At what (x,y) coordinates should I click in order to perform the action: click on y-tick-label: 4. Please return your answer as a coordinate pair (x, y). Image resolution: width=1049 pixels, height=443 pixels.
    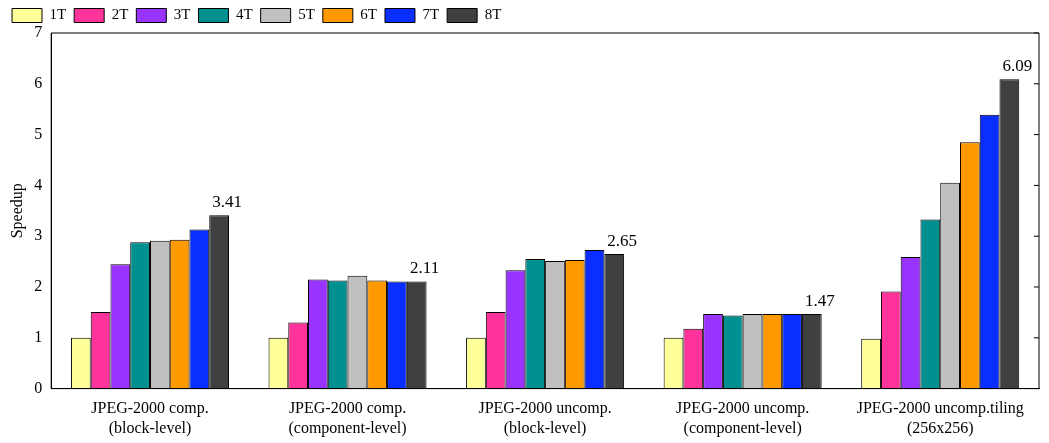
    Looking at the image, I should click on (38, 184).